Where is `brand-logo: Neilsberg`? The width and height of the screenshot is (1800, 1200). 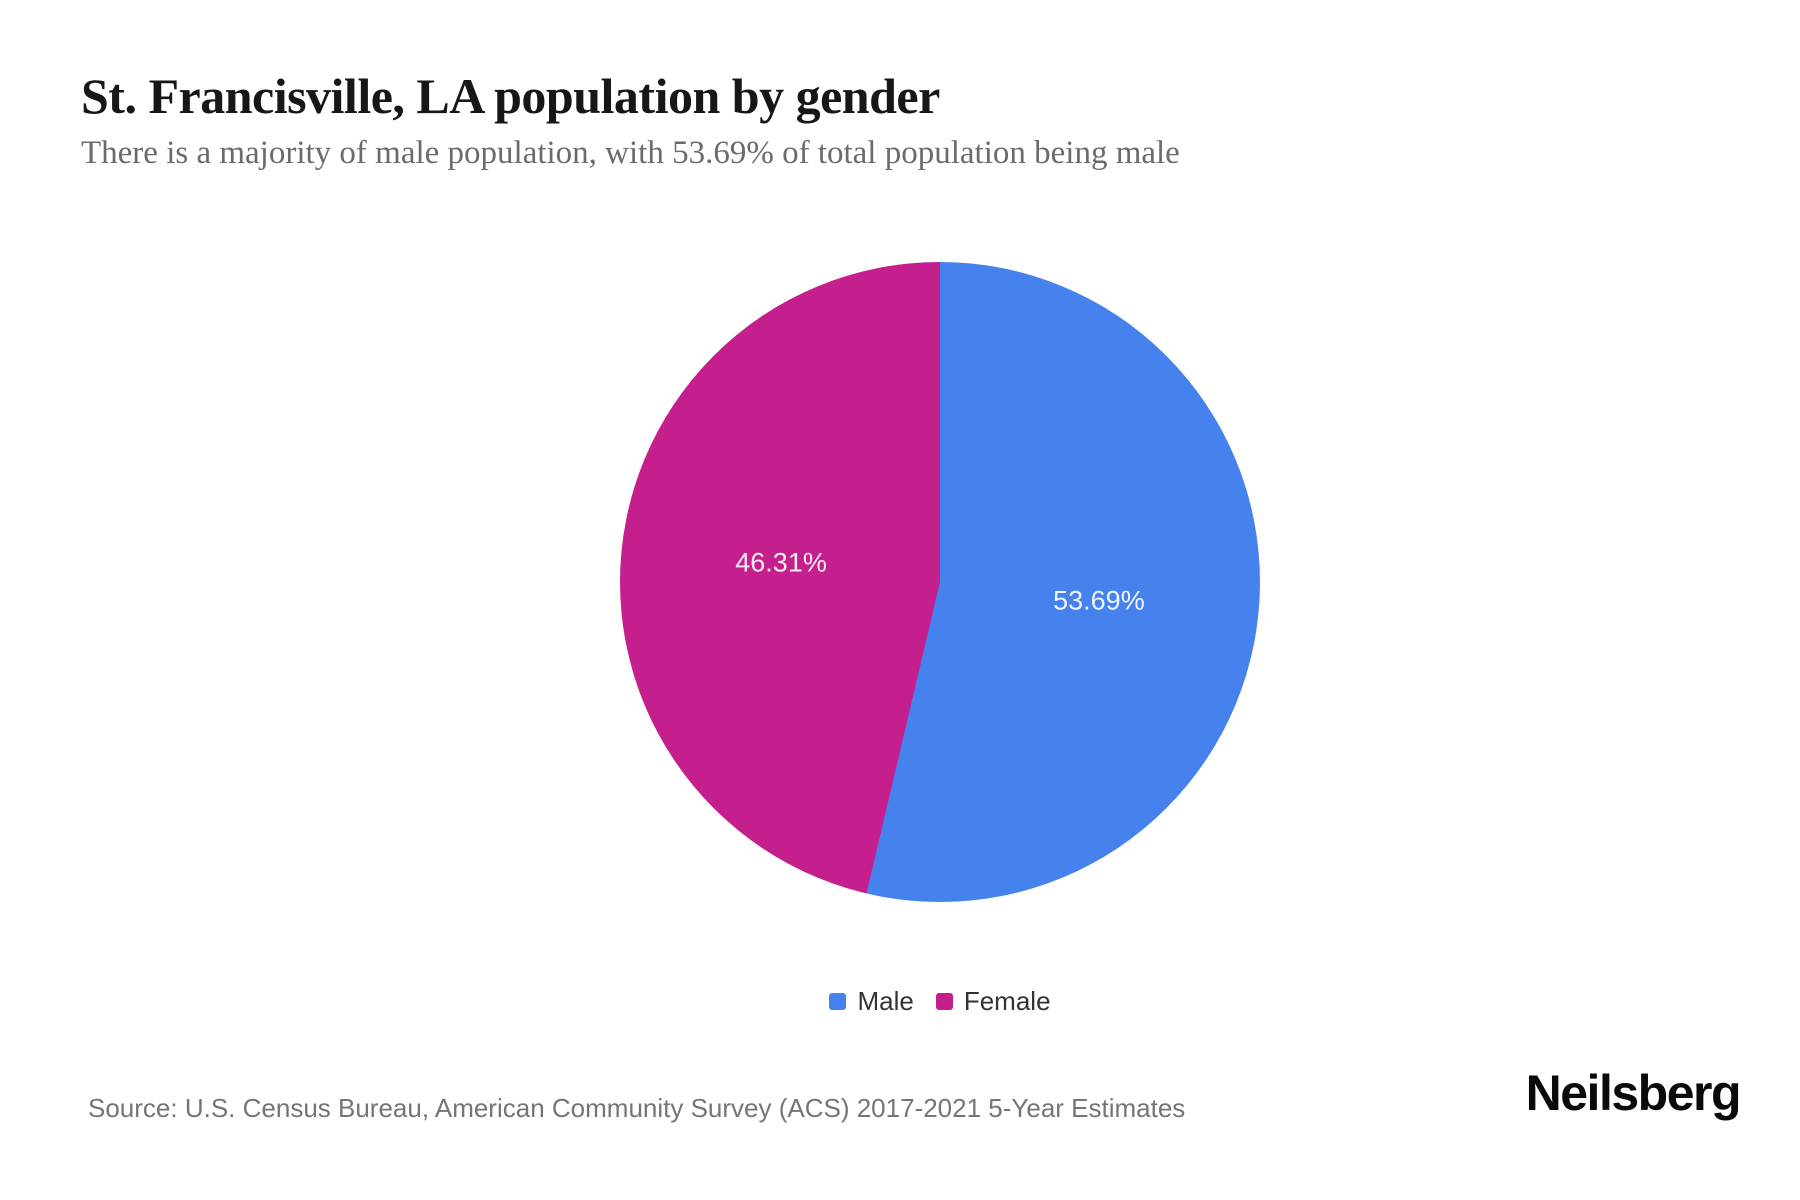 brand-logo: Neilsberg is located at coordinates (1633, 1093).